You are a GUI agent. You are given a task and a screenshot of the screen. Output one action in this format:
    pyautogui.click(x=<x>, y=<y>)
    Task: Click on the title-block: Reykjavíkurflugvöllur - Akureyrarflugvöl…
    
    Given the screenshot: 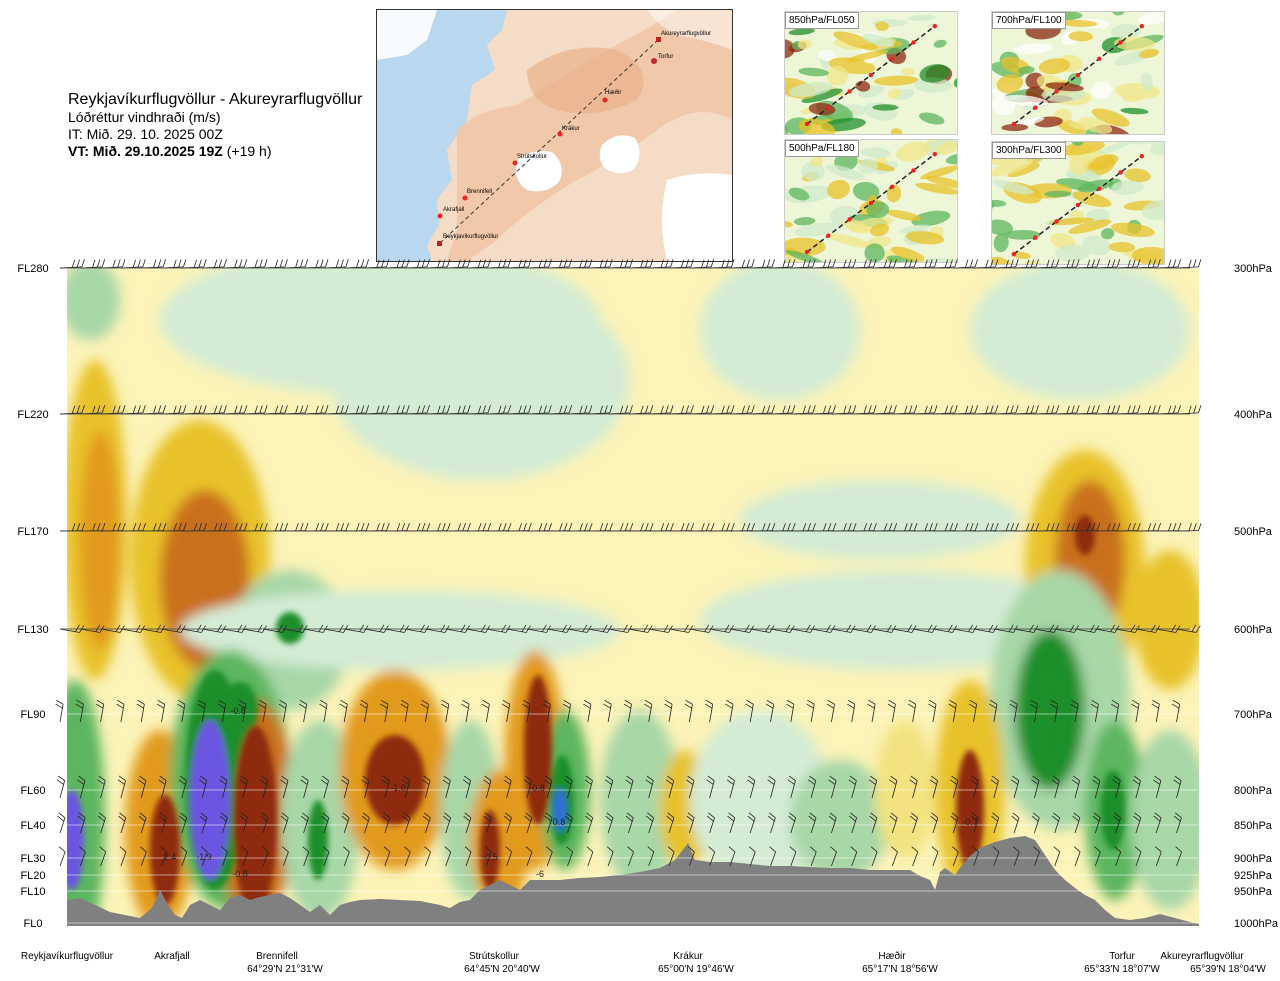 What is the action you would take?
    pyautogui.click(x=215, y=125)
    